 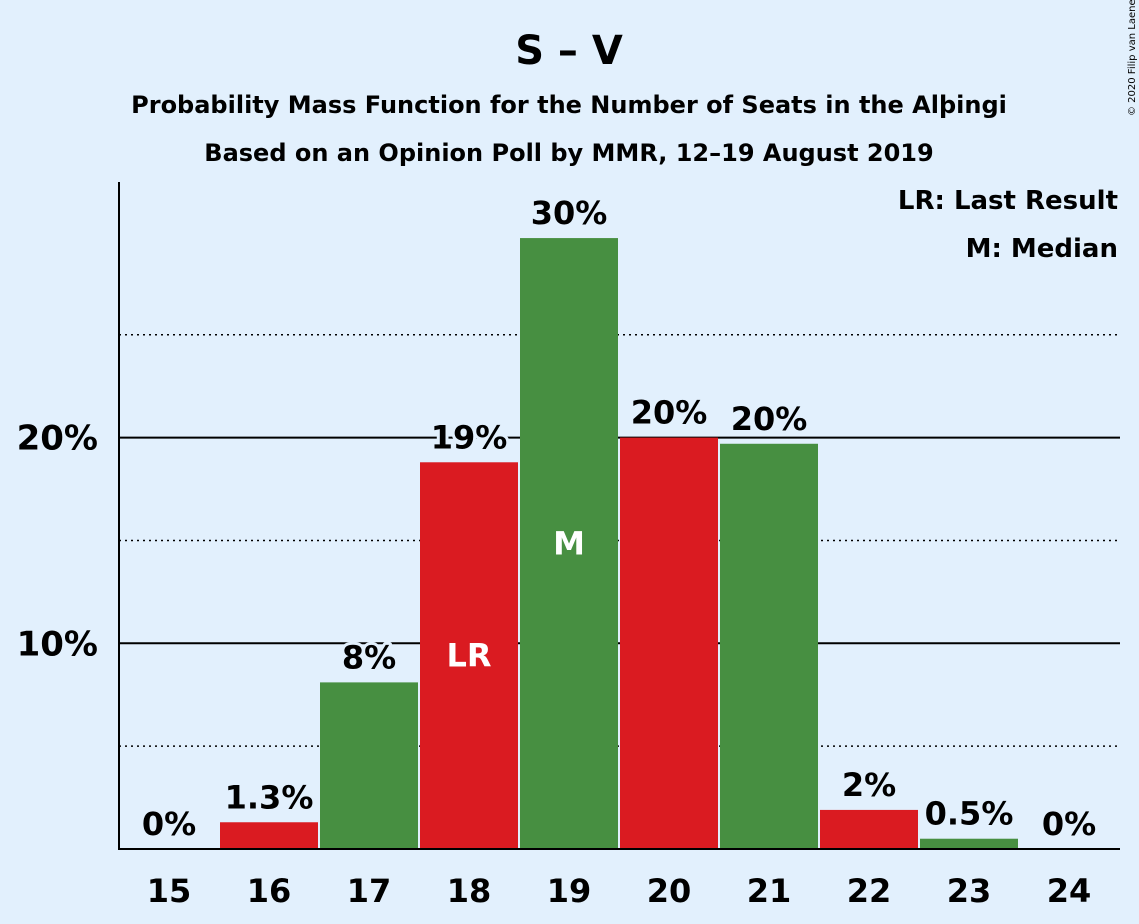 I want to click on y-tick-label: 10%, so click(x=57, y=644).